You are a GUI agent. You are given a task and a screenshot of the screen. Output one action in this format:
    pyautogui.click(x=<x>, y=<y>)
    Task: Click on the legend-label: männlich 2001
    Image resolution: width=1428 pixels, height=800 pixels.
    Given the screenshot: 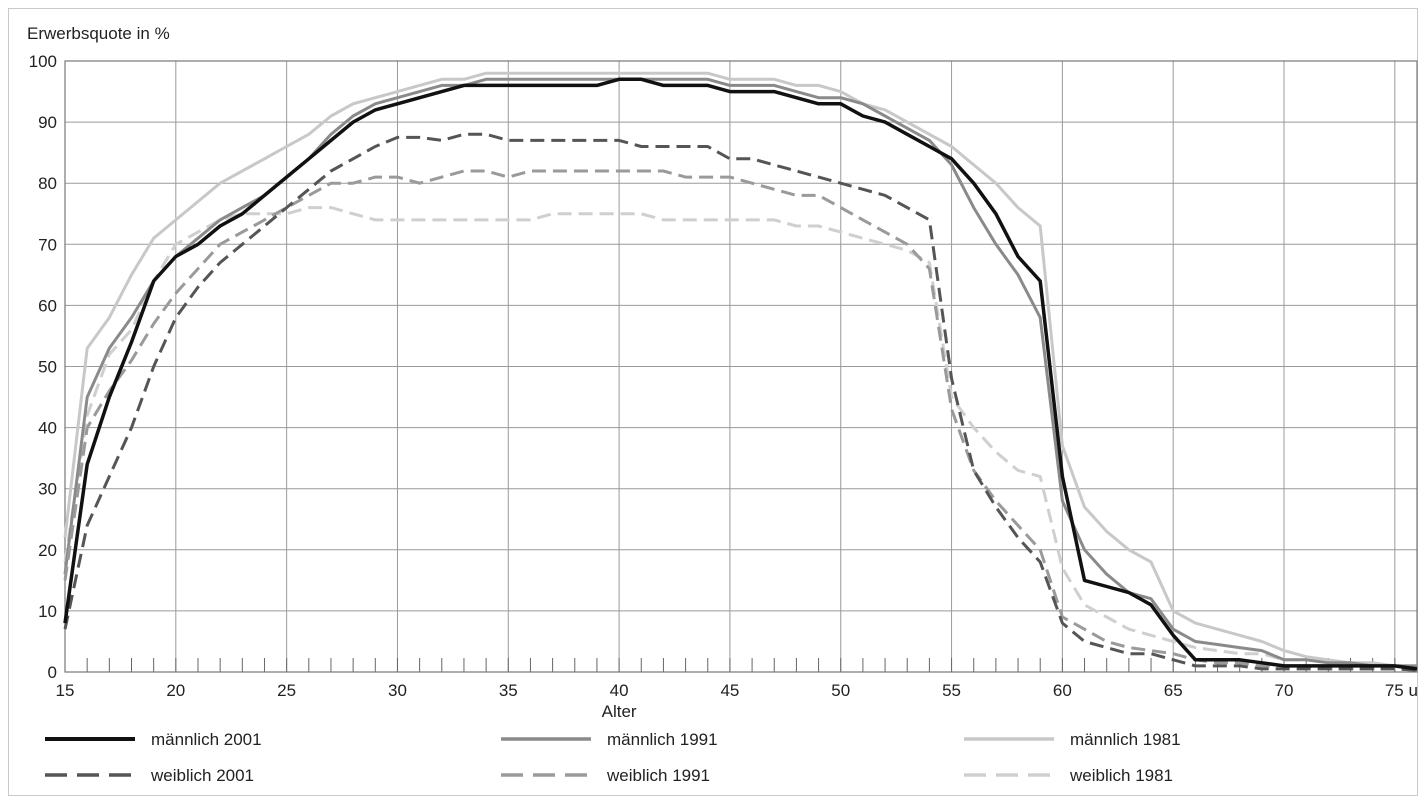 What is the action you would take?
    pyautogui.click(x=206, y=739)
    